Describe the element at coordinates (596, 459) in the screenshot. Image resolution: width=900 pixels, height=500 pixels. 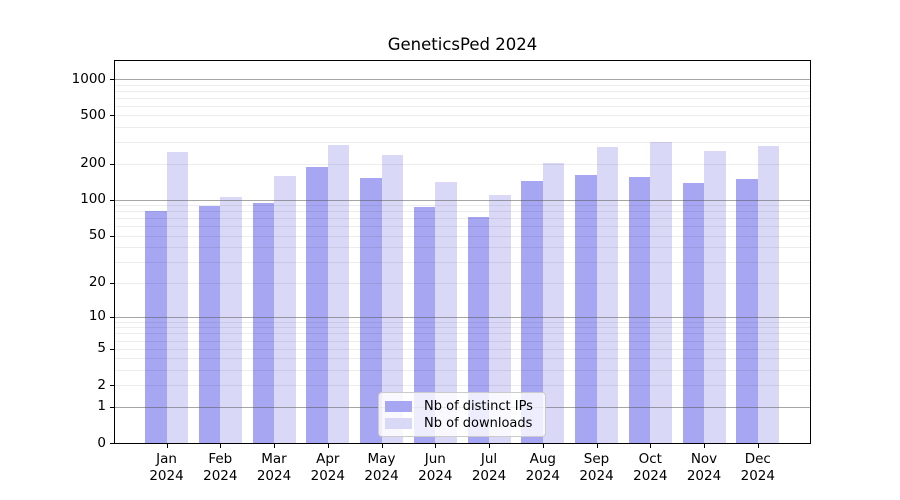
I see `x-tick-label-month: Sep` at that location.